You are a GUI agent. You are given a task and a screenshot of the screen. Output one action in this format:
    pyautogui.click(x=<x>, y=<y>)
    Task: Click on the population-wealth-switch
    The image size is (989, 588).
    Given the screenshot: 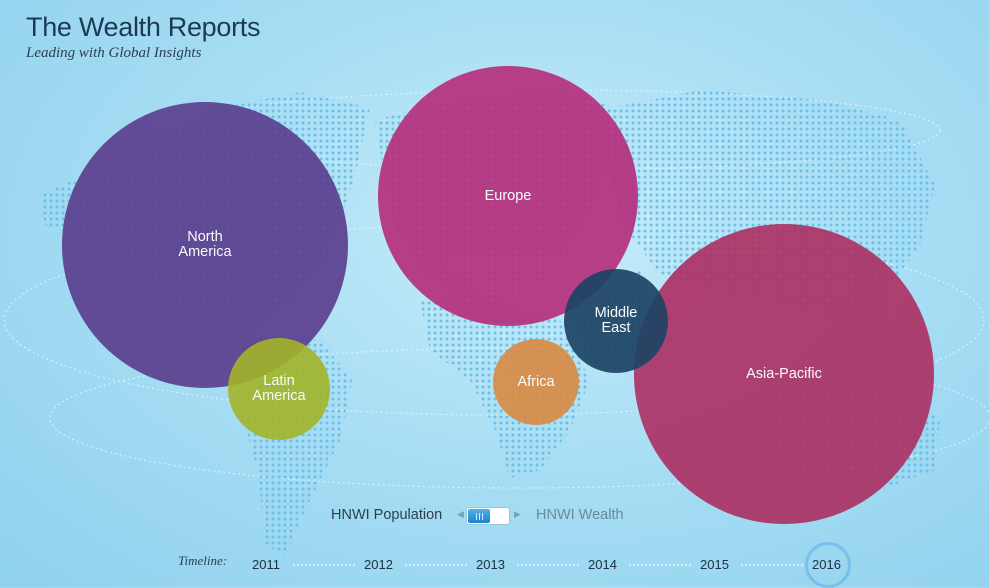 What is the action you would take?
    pyautogui.click(x=488, y=516)
    